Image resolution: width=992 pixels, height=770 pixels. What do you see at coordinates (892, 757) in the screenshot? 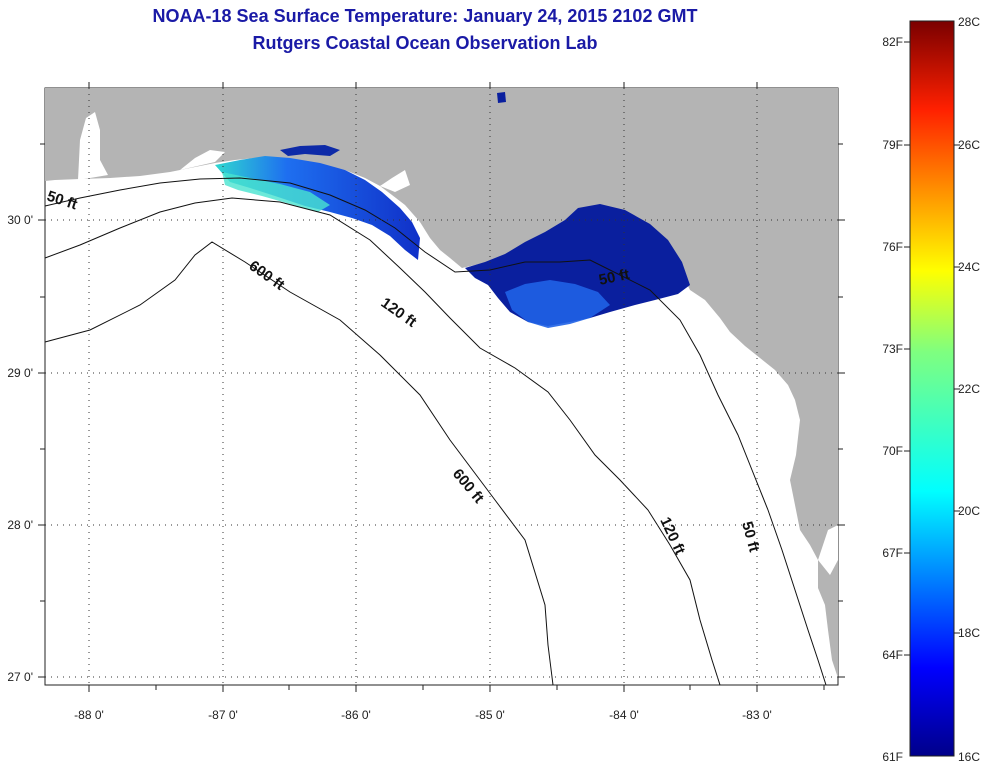
I see `colorbar-f-61: 61F` at bounding box center [892, 757].